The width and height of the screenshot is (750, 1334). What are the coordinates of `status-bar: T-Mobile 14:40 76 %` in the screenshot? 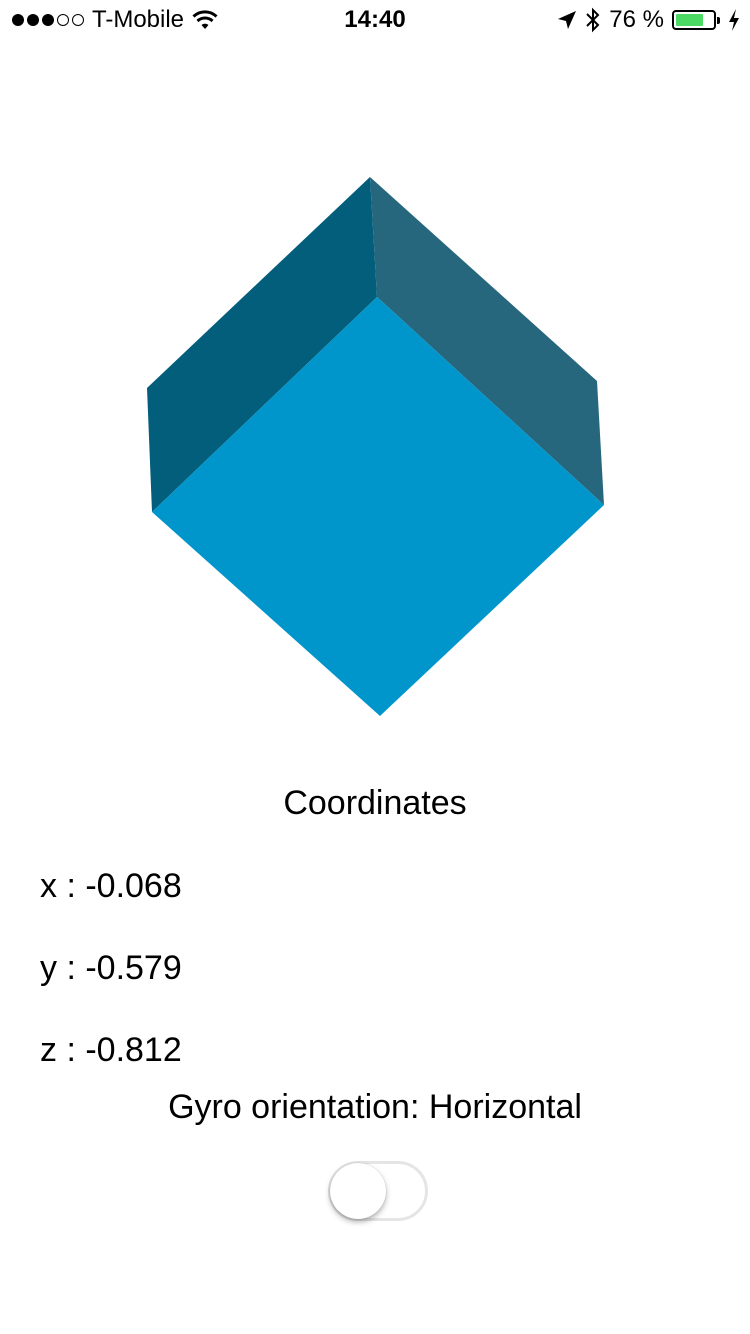 It's located at (375, 20).